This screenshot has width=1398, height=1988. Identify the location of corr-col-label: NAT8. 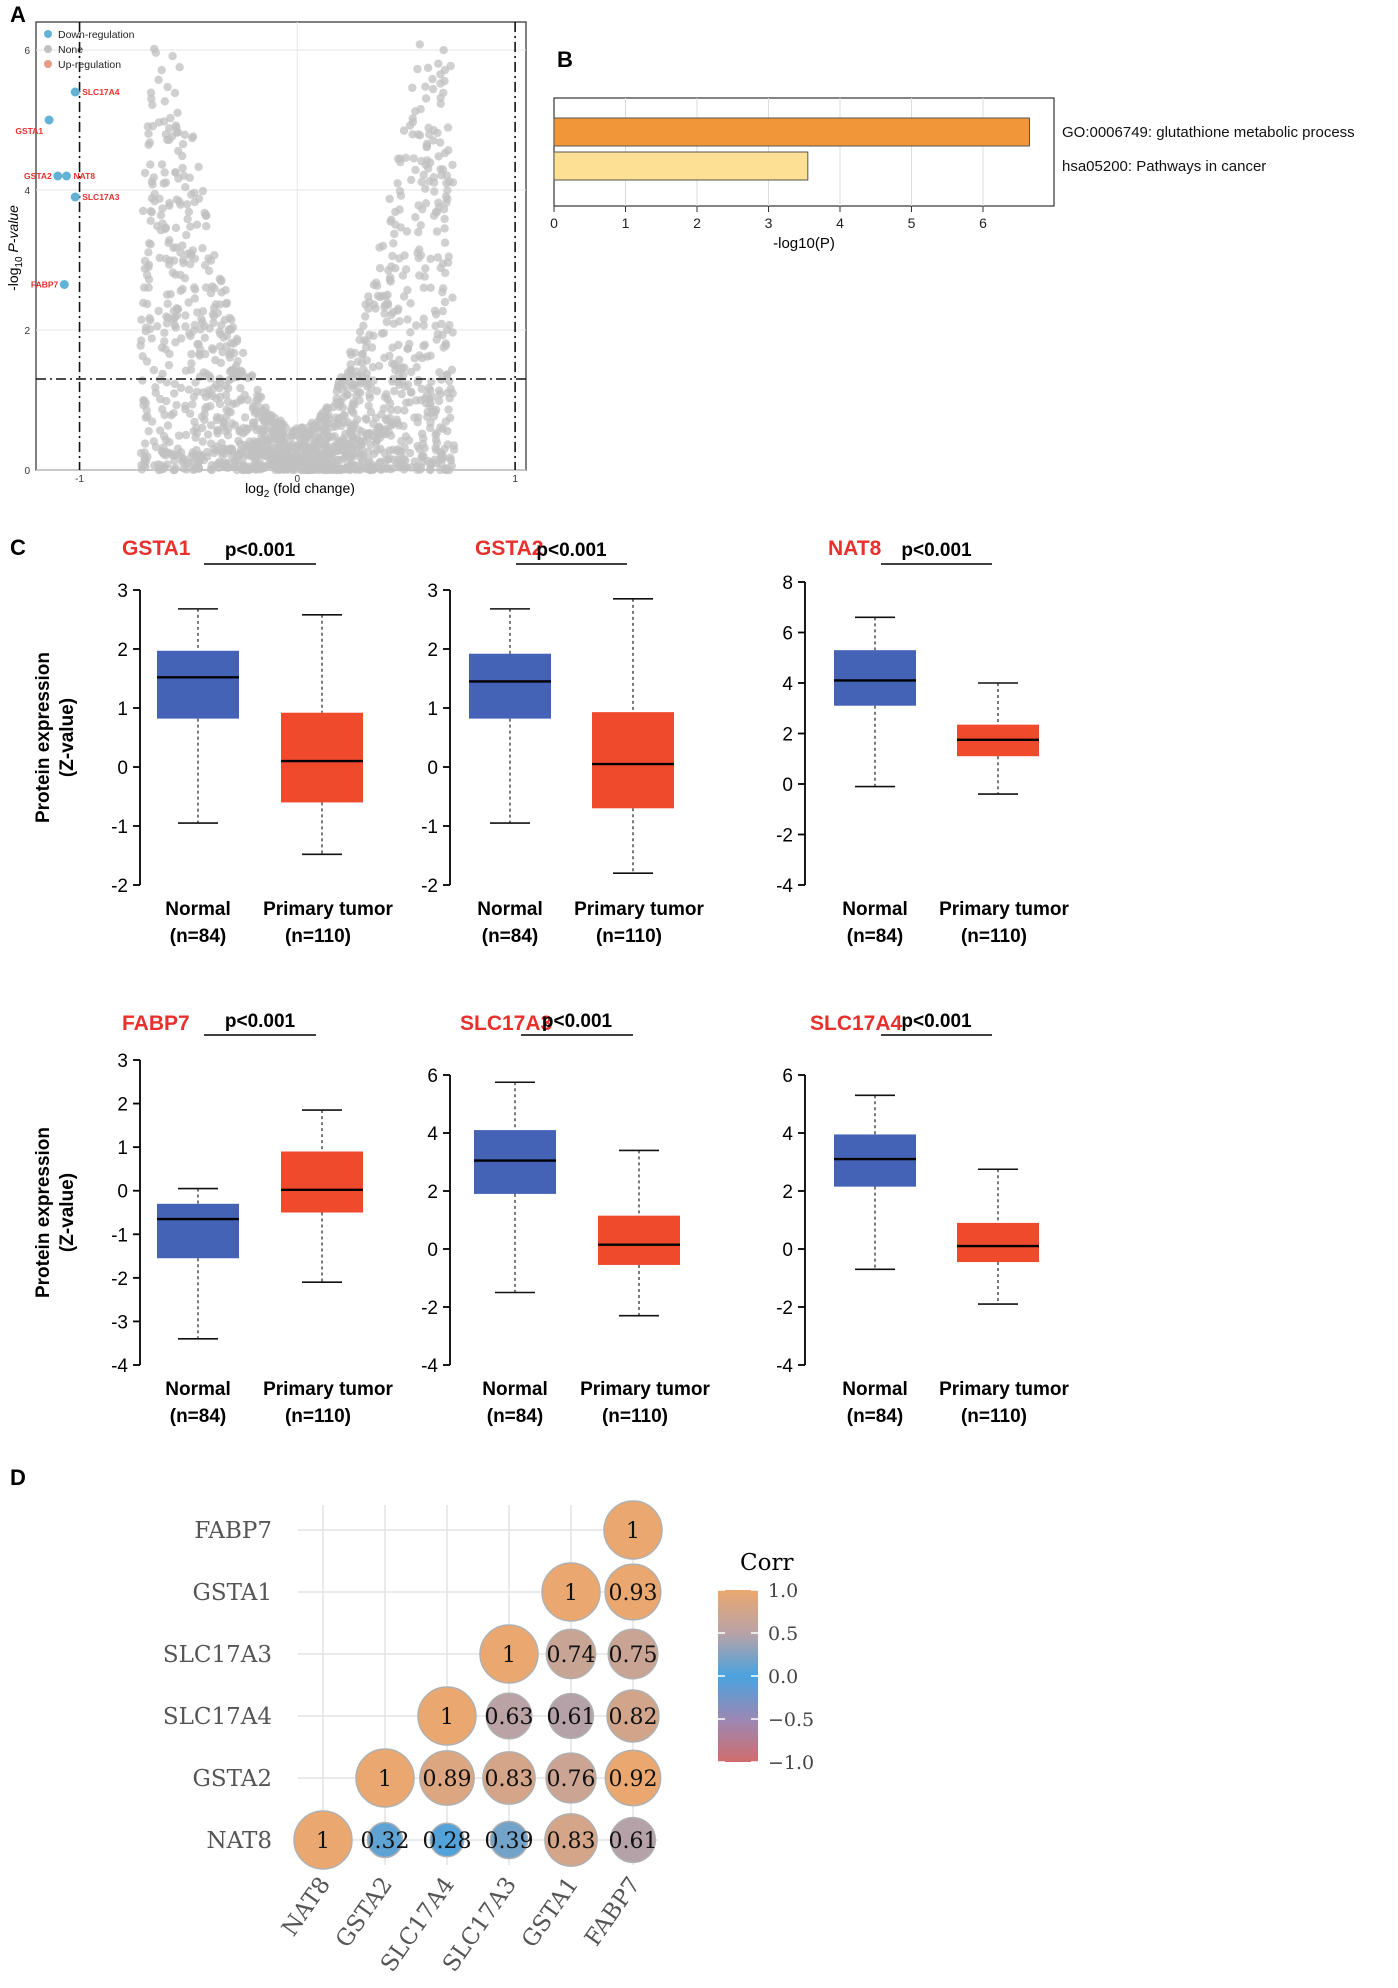
(306, 1907).